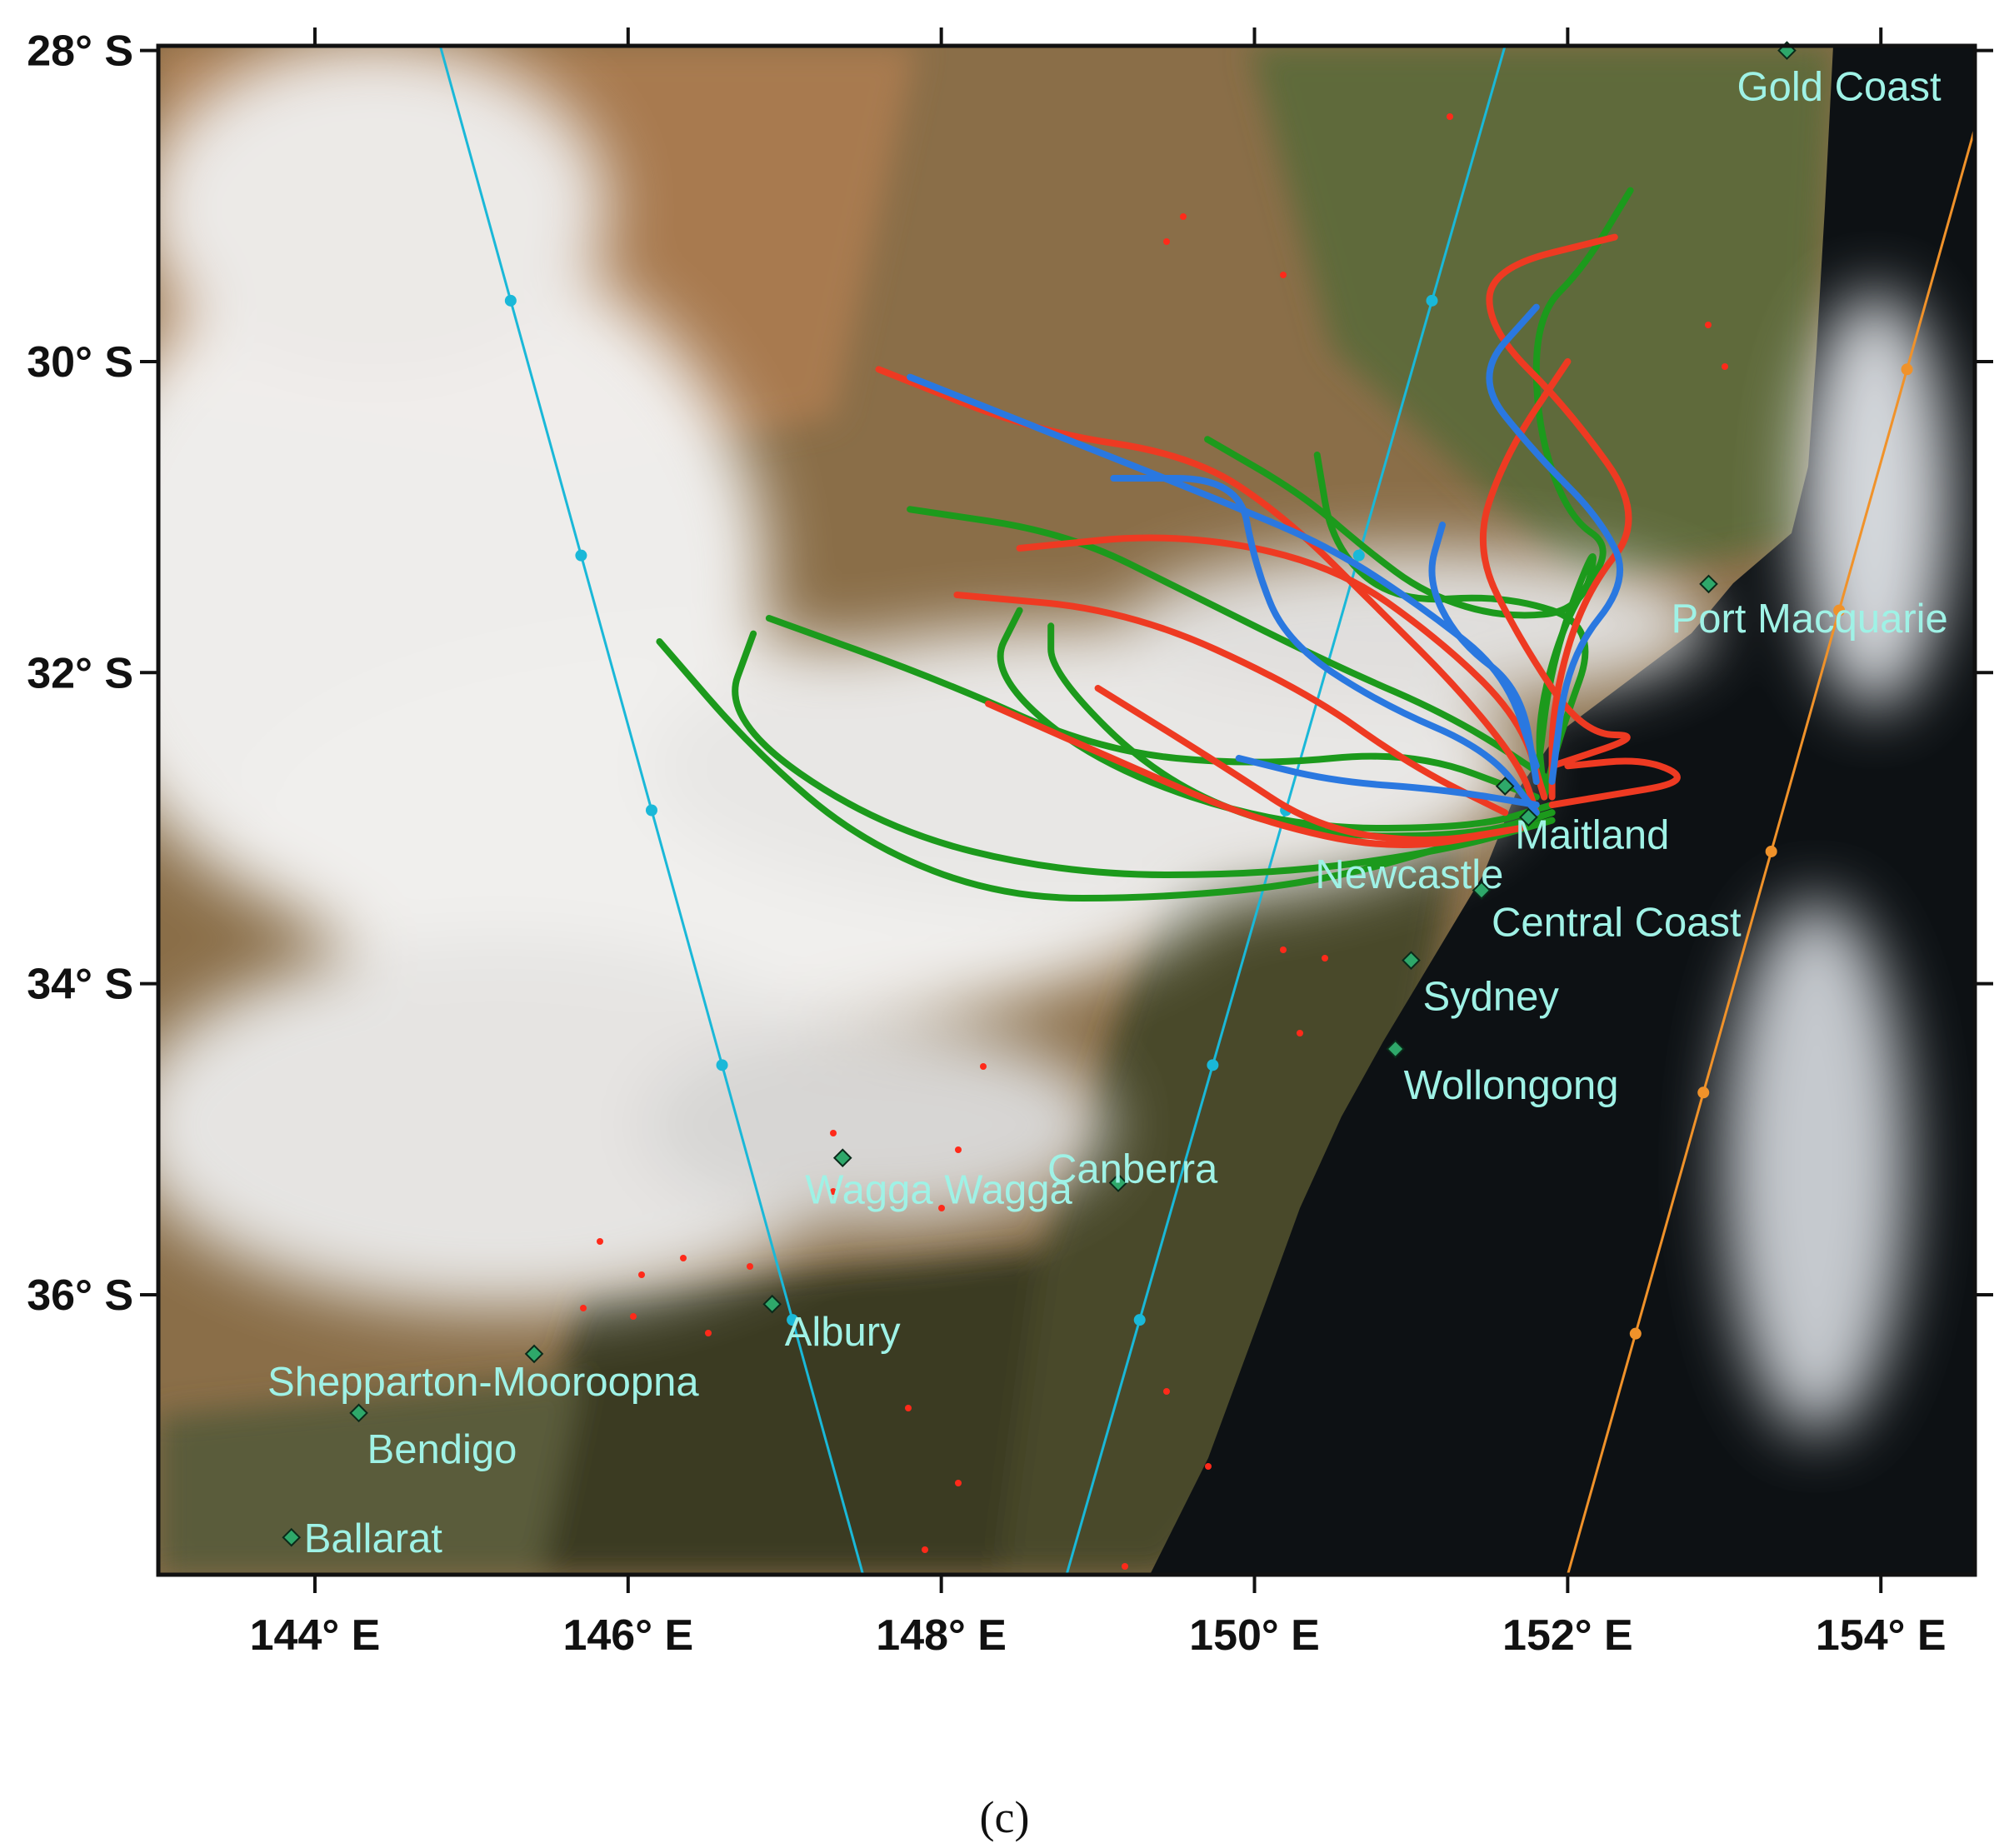 The image size is (2009, 1848). I want to click on city-label: Newcastle, so click(1409, 875).